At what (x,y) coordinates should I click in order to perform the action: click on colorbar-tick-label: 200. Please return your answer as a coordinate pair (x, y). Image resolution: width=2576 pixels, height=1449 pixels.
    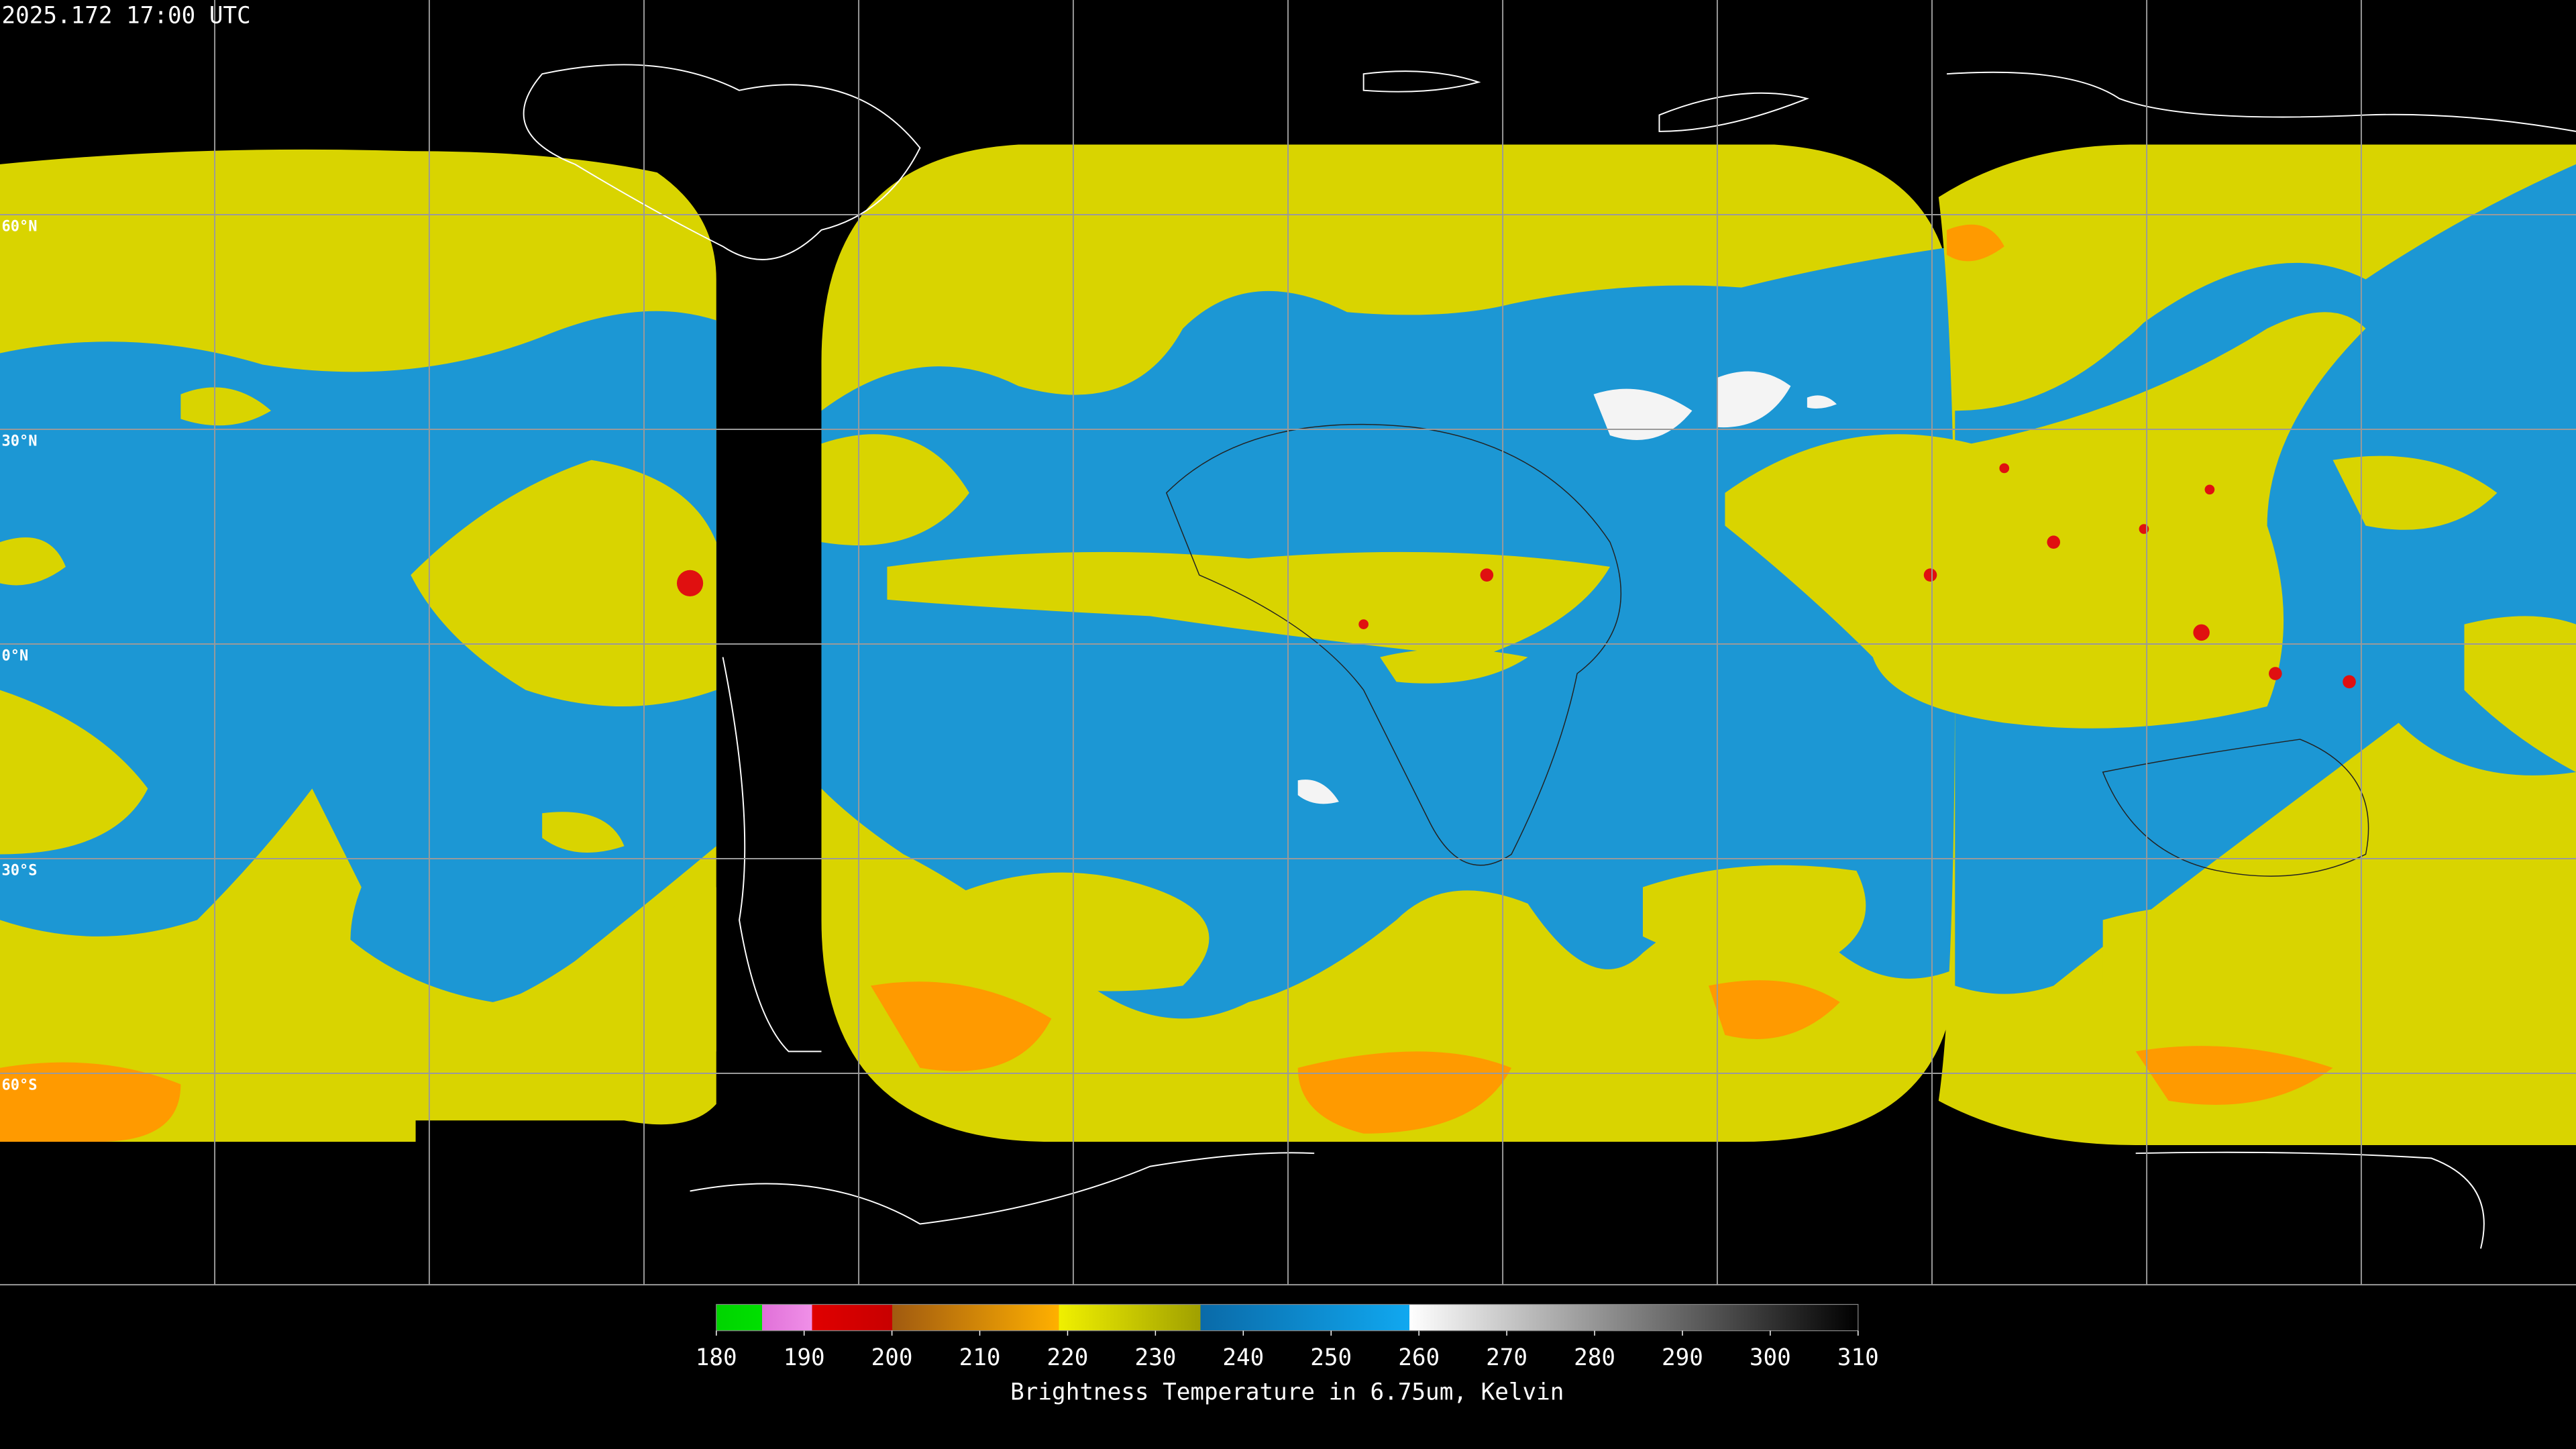
    Looking at the image, I should click on (892, 1357).